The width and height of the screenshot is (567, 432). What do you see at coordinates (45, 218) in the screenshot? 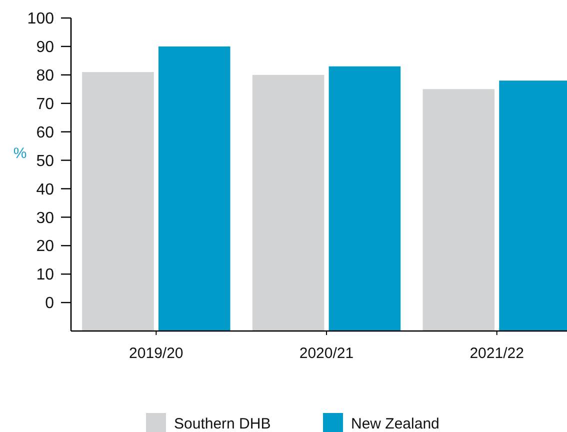
I see `y-tick-label: 30` at bounding box center [45, 218].